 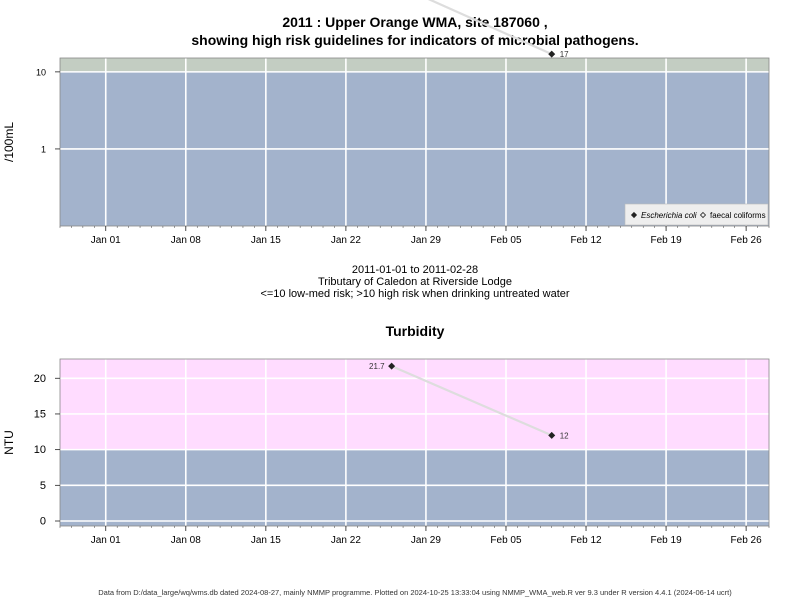 I want to click on turbidity-x-tick-label: Feb 26, so click(x=747, y=540).